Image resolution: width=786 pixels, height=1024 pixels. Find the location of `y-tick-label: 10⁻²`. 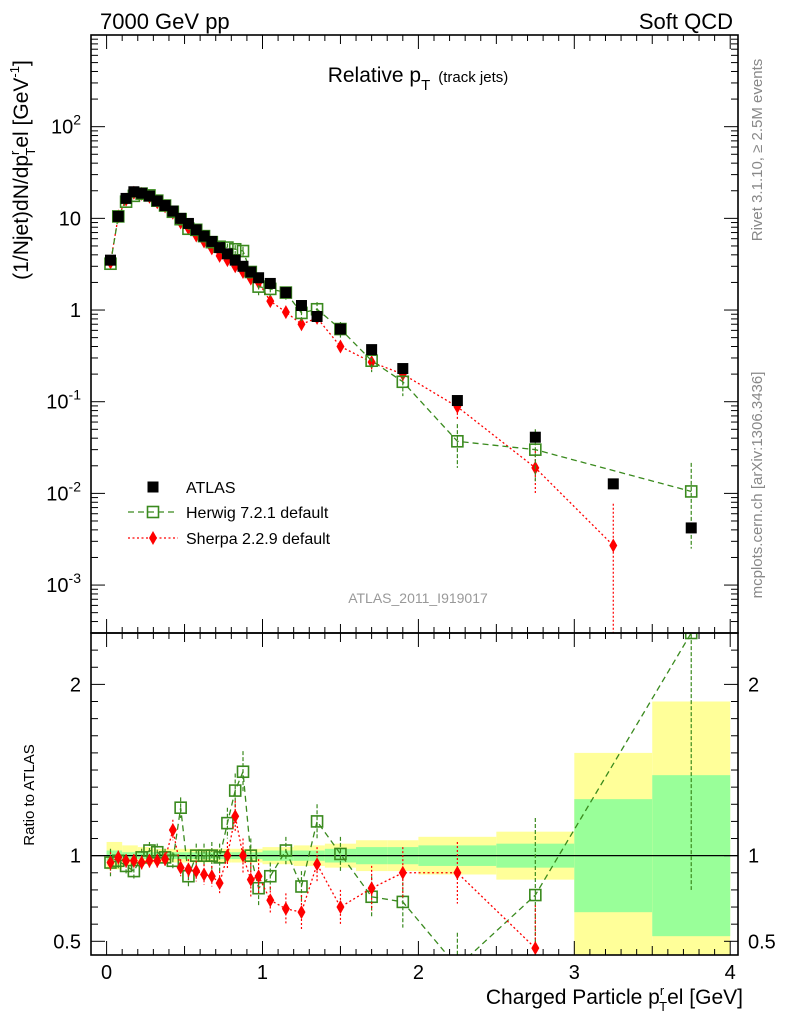

y-tick-label: 10⁻² is located at coordinates (63, 491).